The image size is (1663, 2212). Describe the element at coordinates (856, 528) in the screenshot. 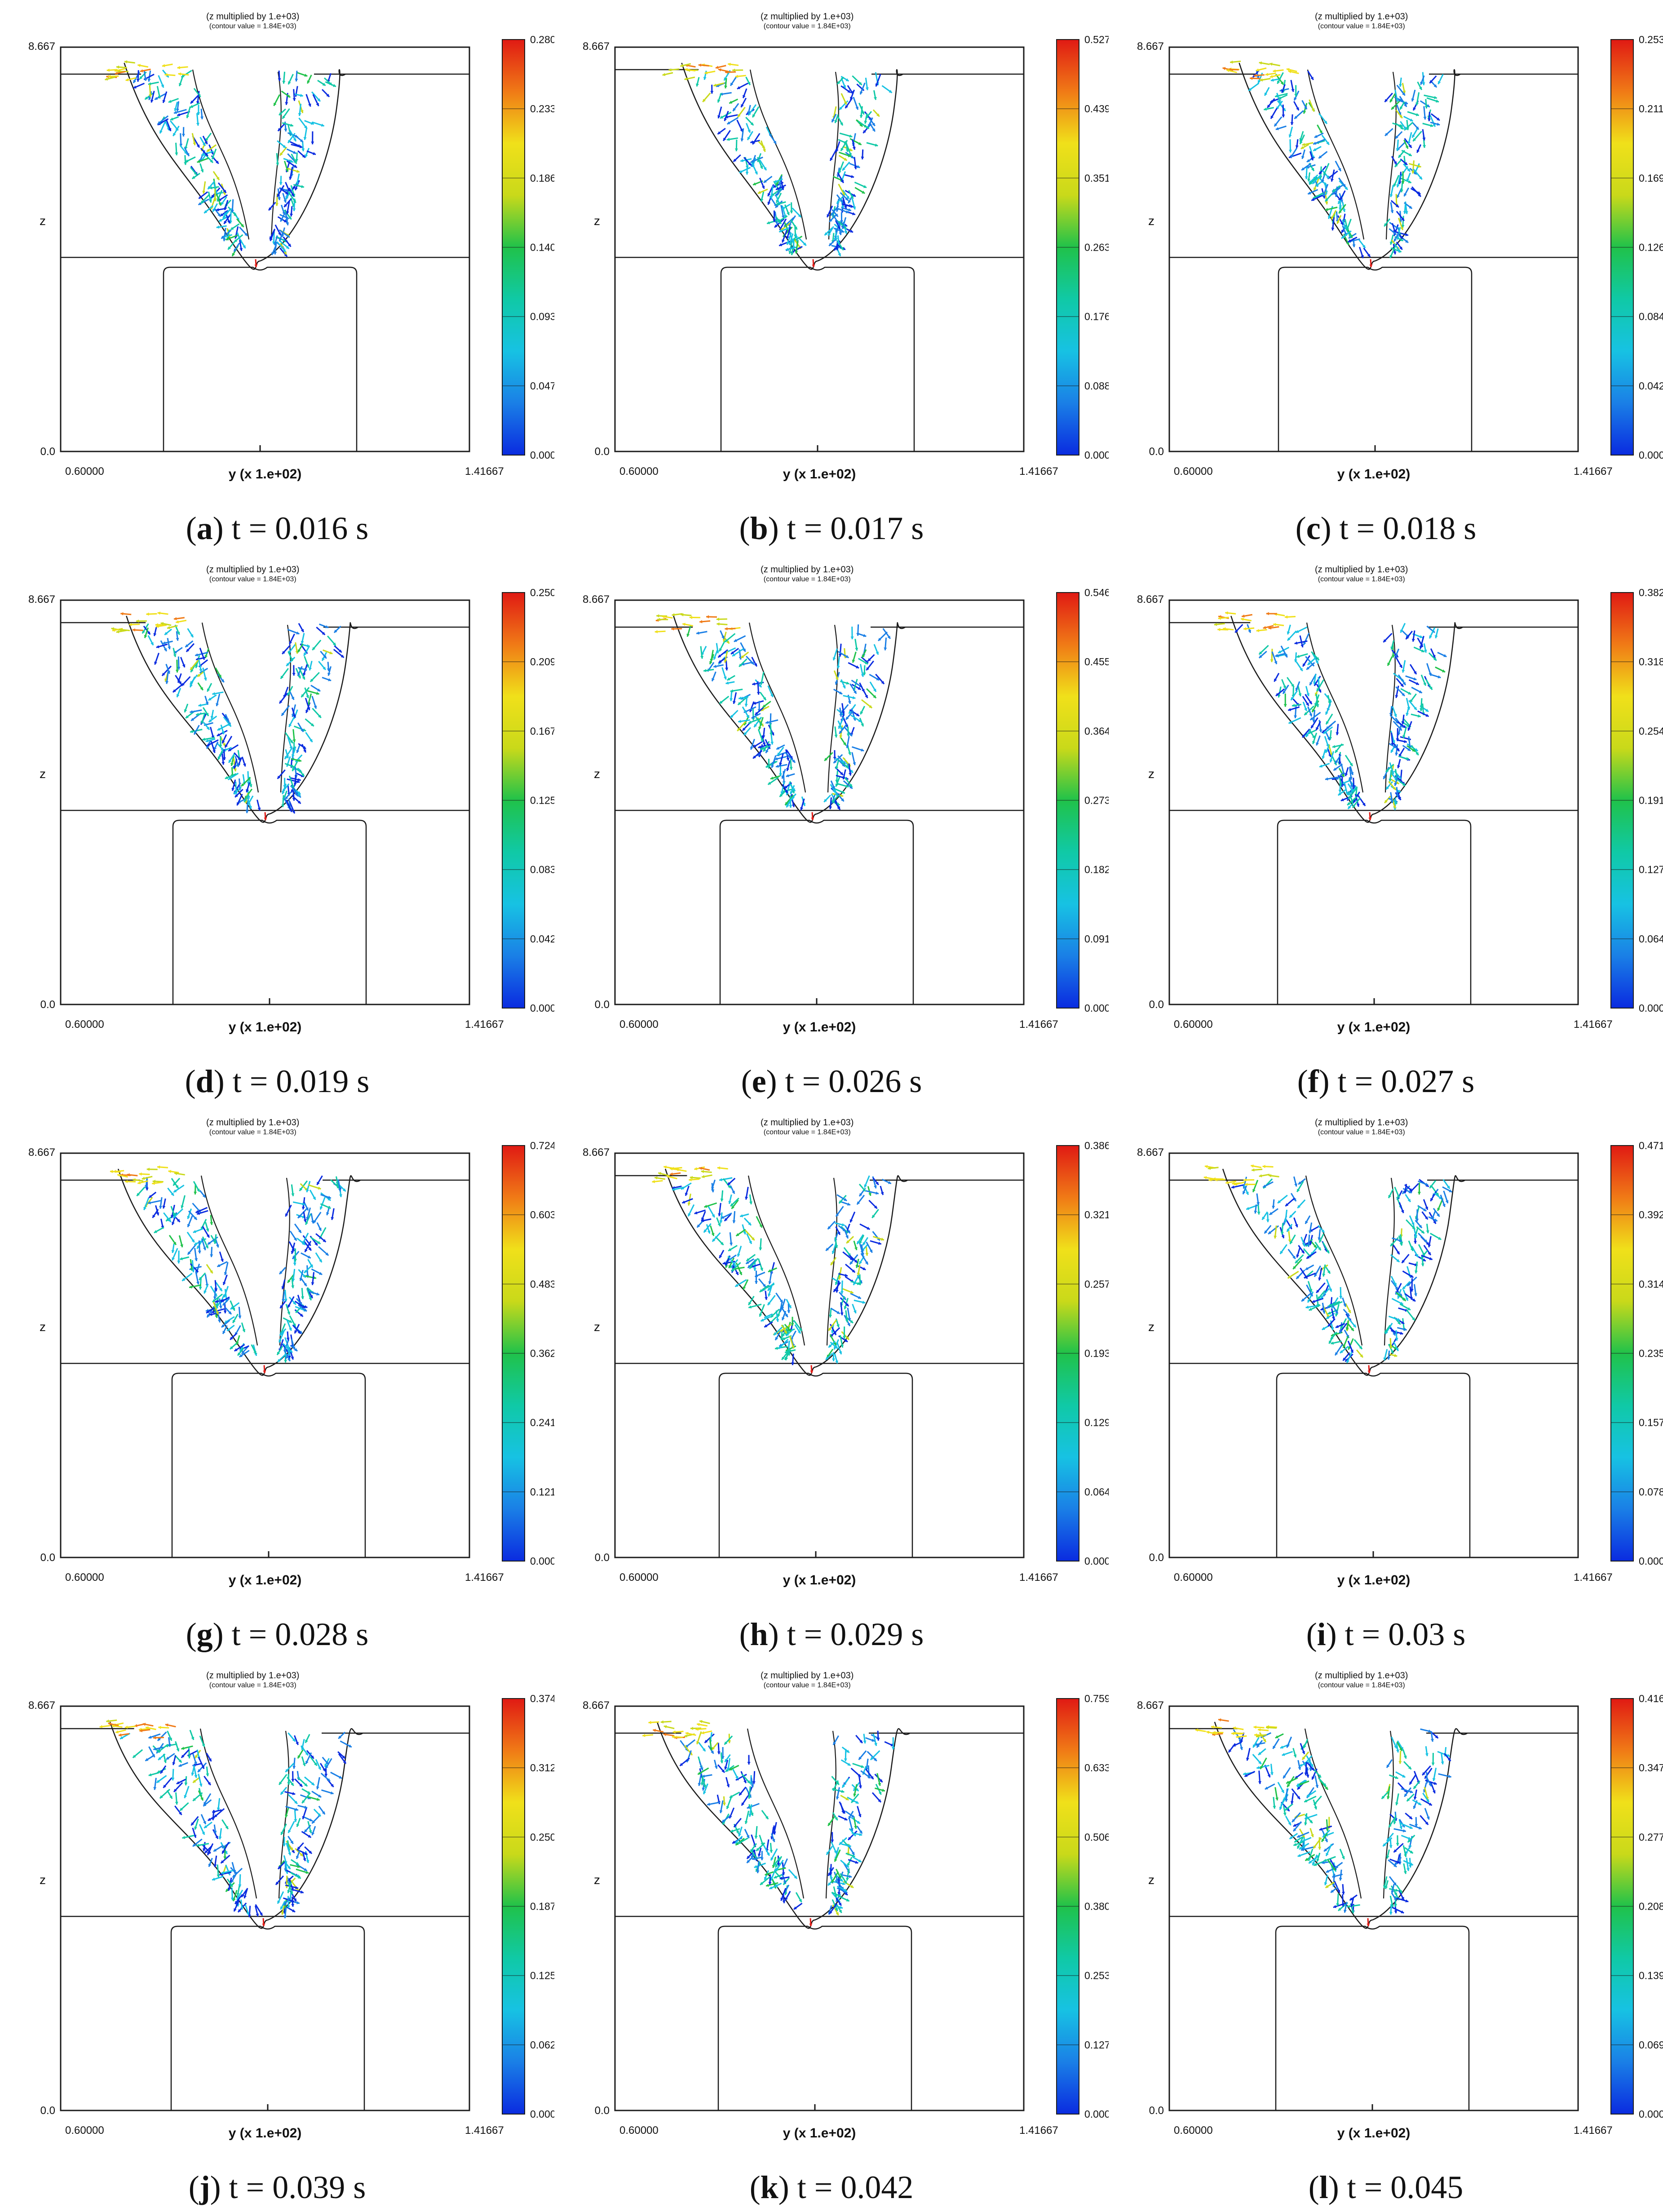

I see `panel-time: t = 0.017 s` at that location.